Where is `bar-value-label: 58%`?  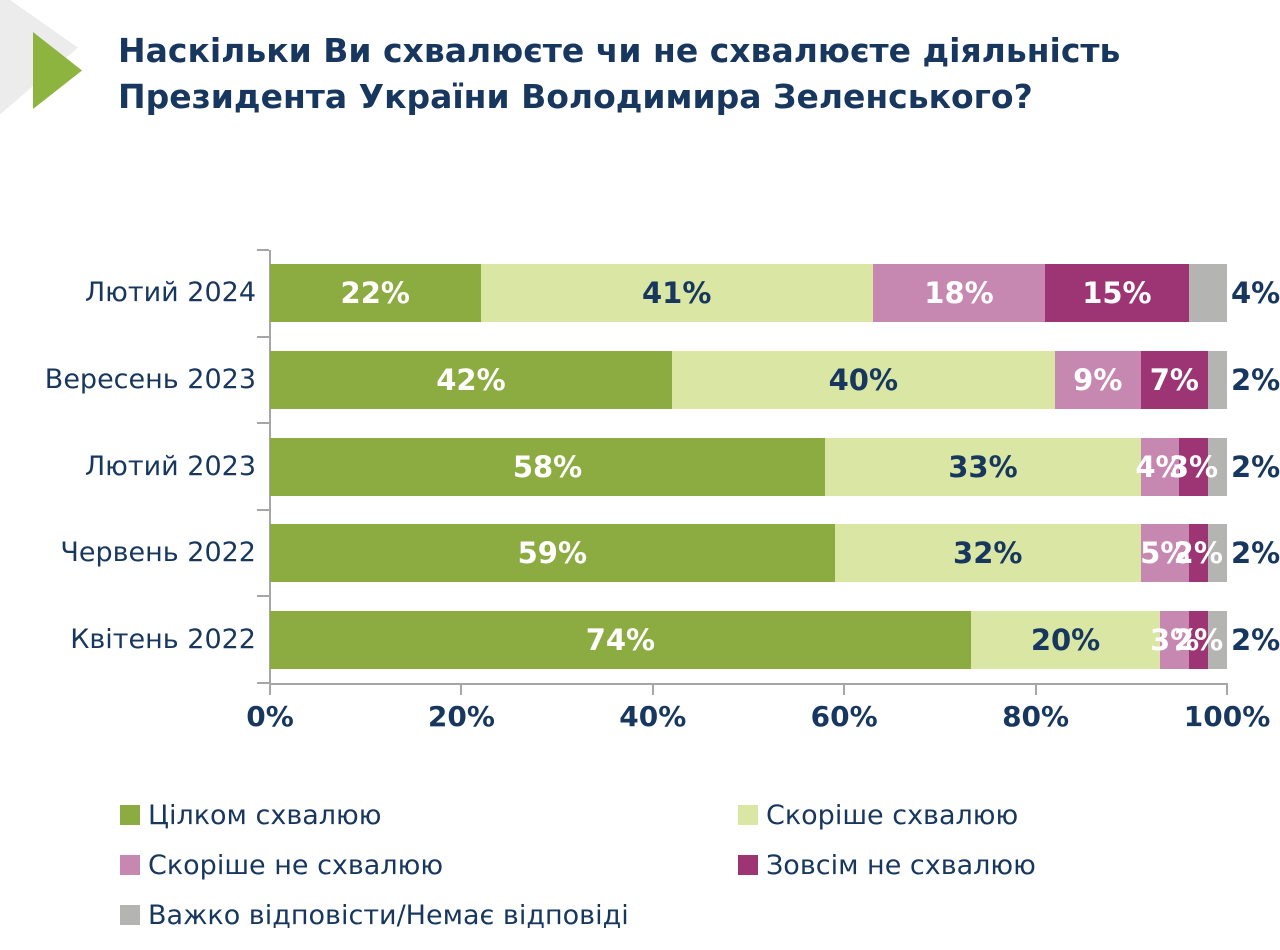
bar-value-label: 58% is located at coordinates (547, 466).